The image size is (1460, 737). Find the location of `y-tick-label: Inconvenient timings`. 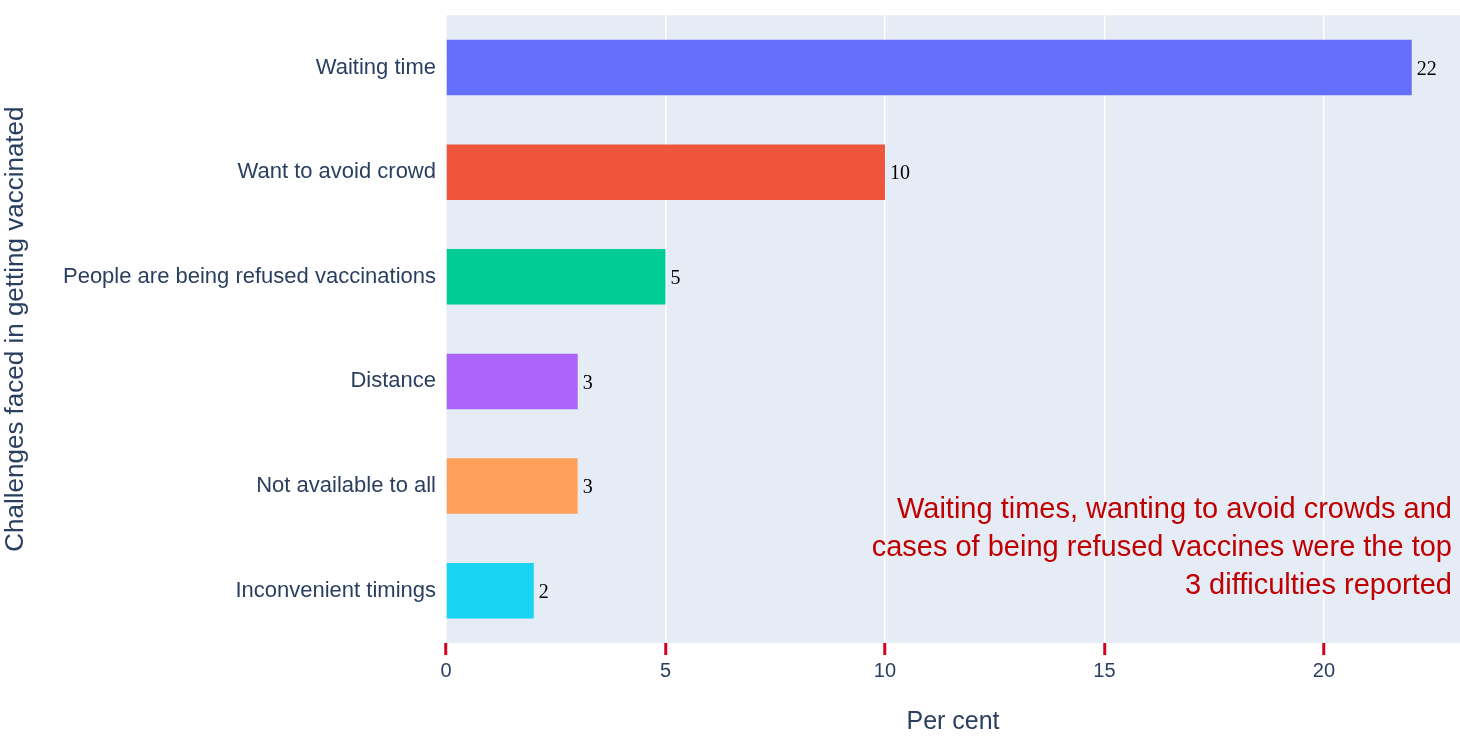

y-tick-label: Inconvenient timings is located at coordinates (335, 589).